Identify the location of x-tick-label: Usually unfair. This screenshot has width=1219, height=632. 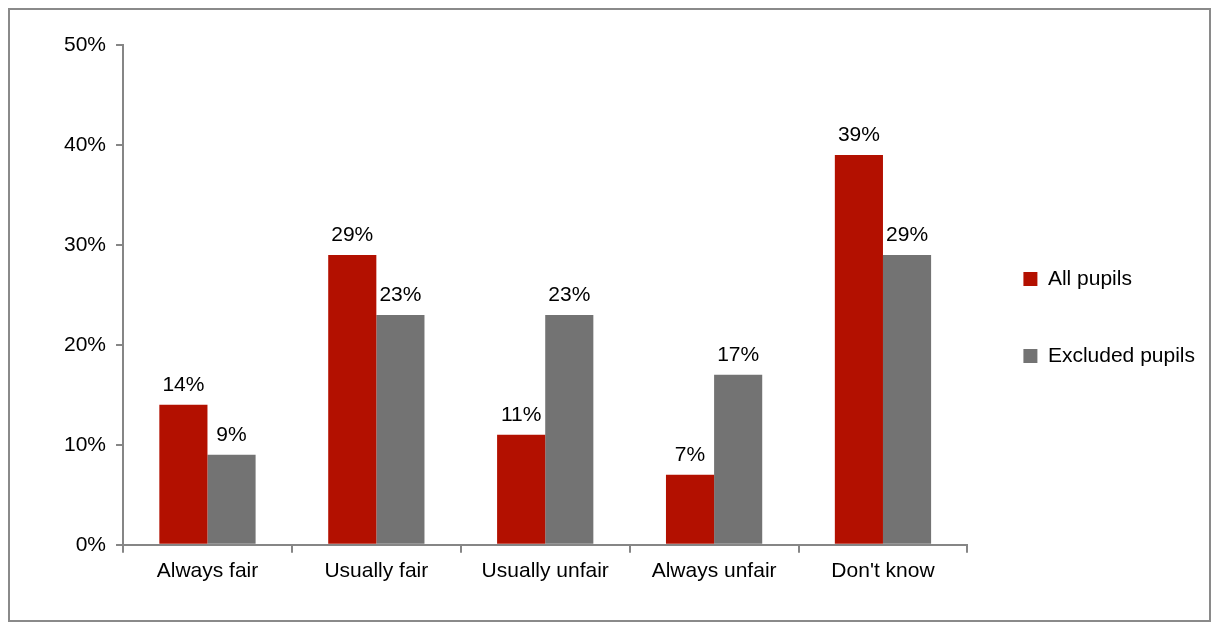
(545, 570).